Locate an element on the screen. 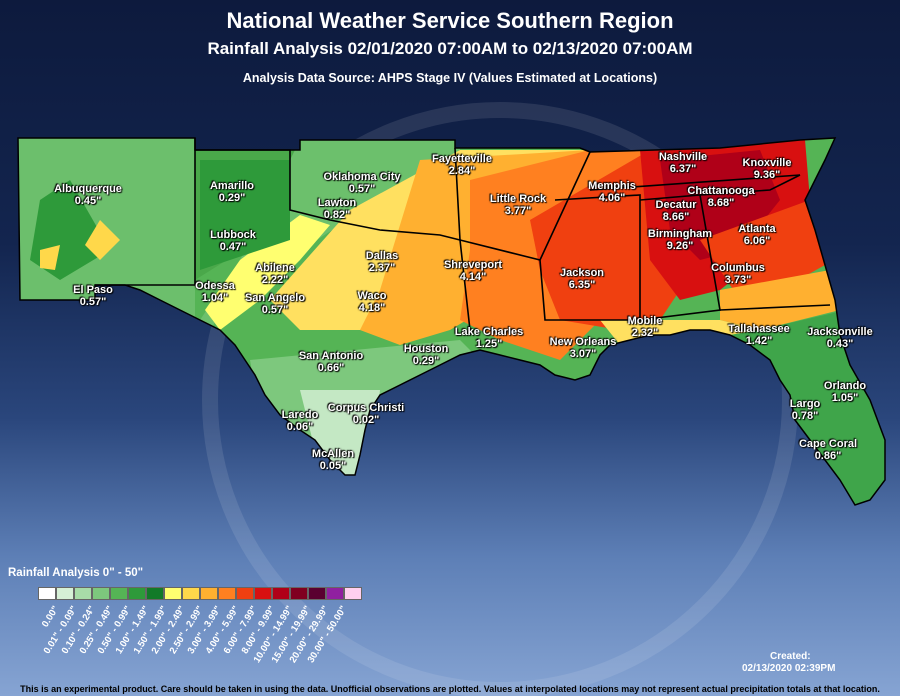 The width and height of the screenshot is (900, 696). city-rainfall-value: 2.22" is located at coordinates (275, 280).